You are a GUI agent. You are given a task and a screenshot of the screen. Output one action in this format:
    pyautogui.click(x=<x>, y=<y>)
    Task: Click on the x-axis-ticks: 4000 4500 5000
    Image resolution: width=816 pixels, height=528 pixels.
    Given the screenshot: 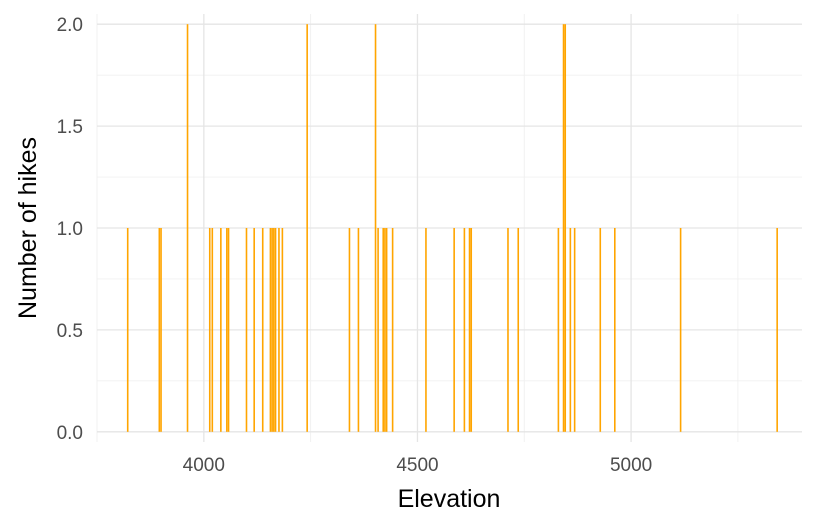 What is the action you would take?
    pyautogui.click(x=418, y=465)
    